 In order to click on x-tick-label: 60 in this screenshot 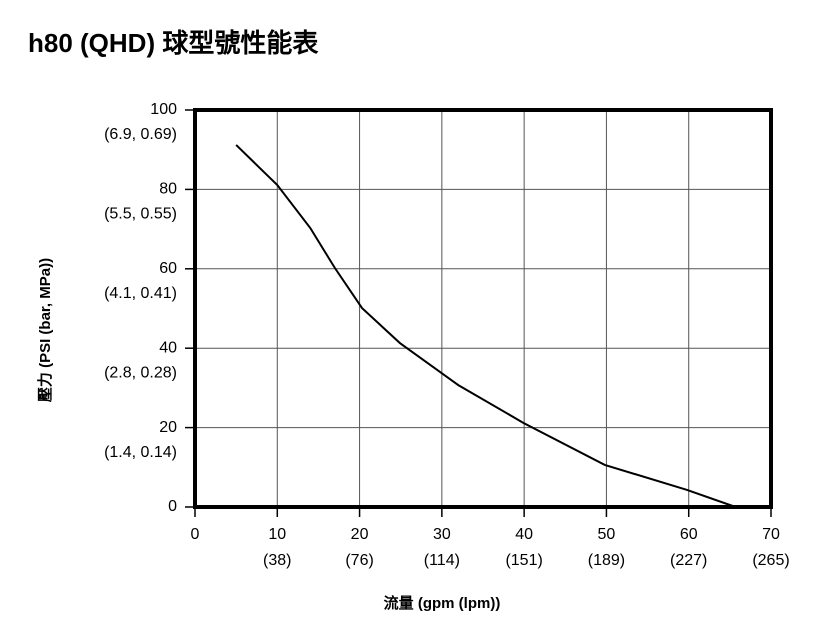, I will do `click(689, 534)`.